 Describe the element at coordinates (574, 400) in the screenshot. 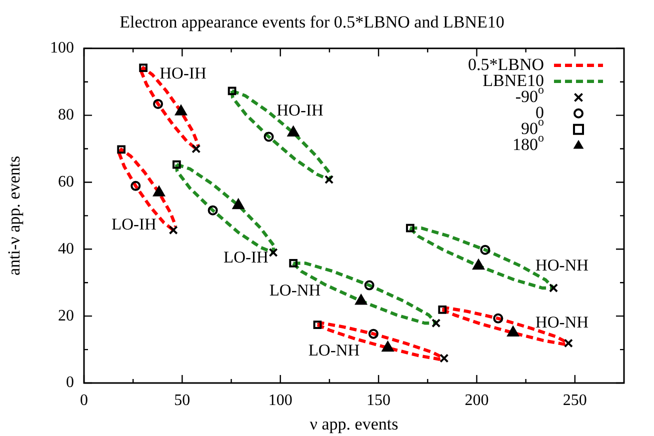

I see `x-tick-label: 250` at that location.